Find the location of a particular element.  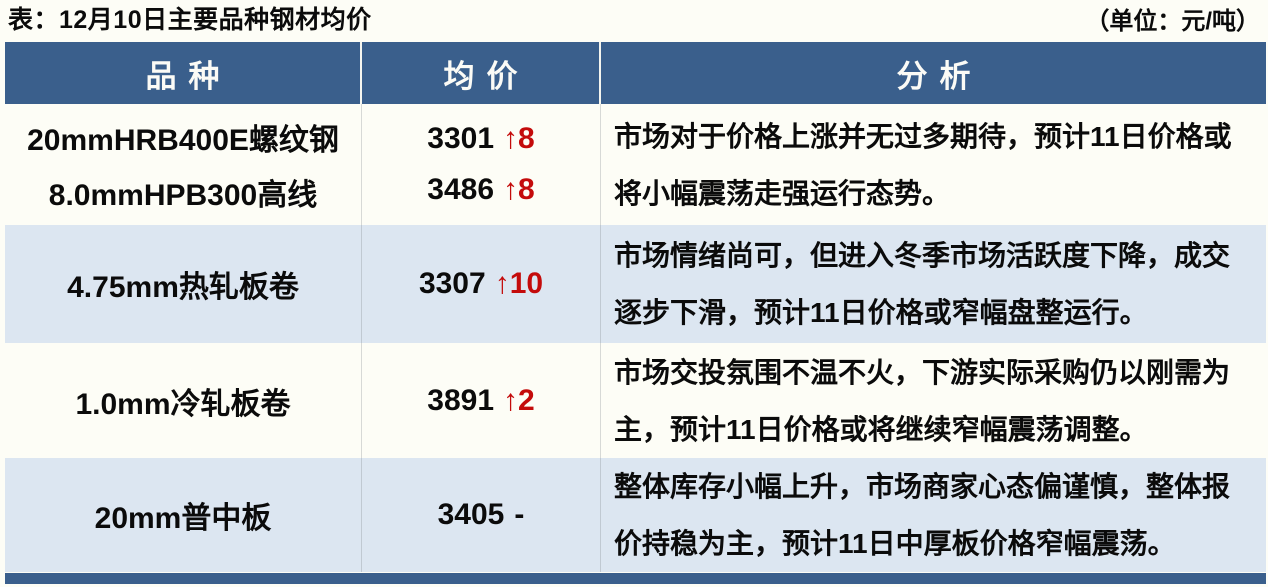

price-value: 3486 is located at coordinates (461, 190).